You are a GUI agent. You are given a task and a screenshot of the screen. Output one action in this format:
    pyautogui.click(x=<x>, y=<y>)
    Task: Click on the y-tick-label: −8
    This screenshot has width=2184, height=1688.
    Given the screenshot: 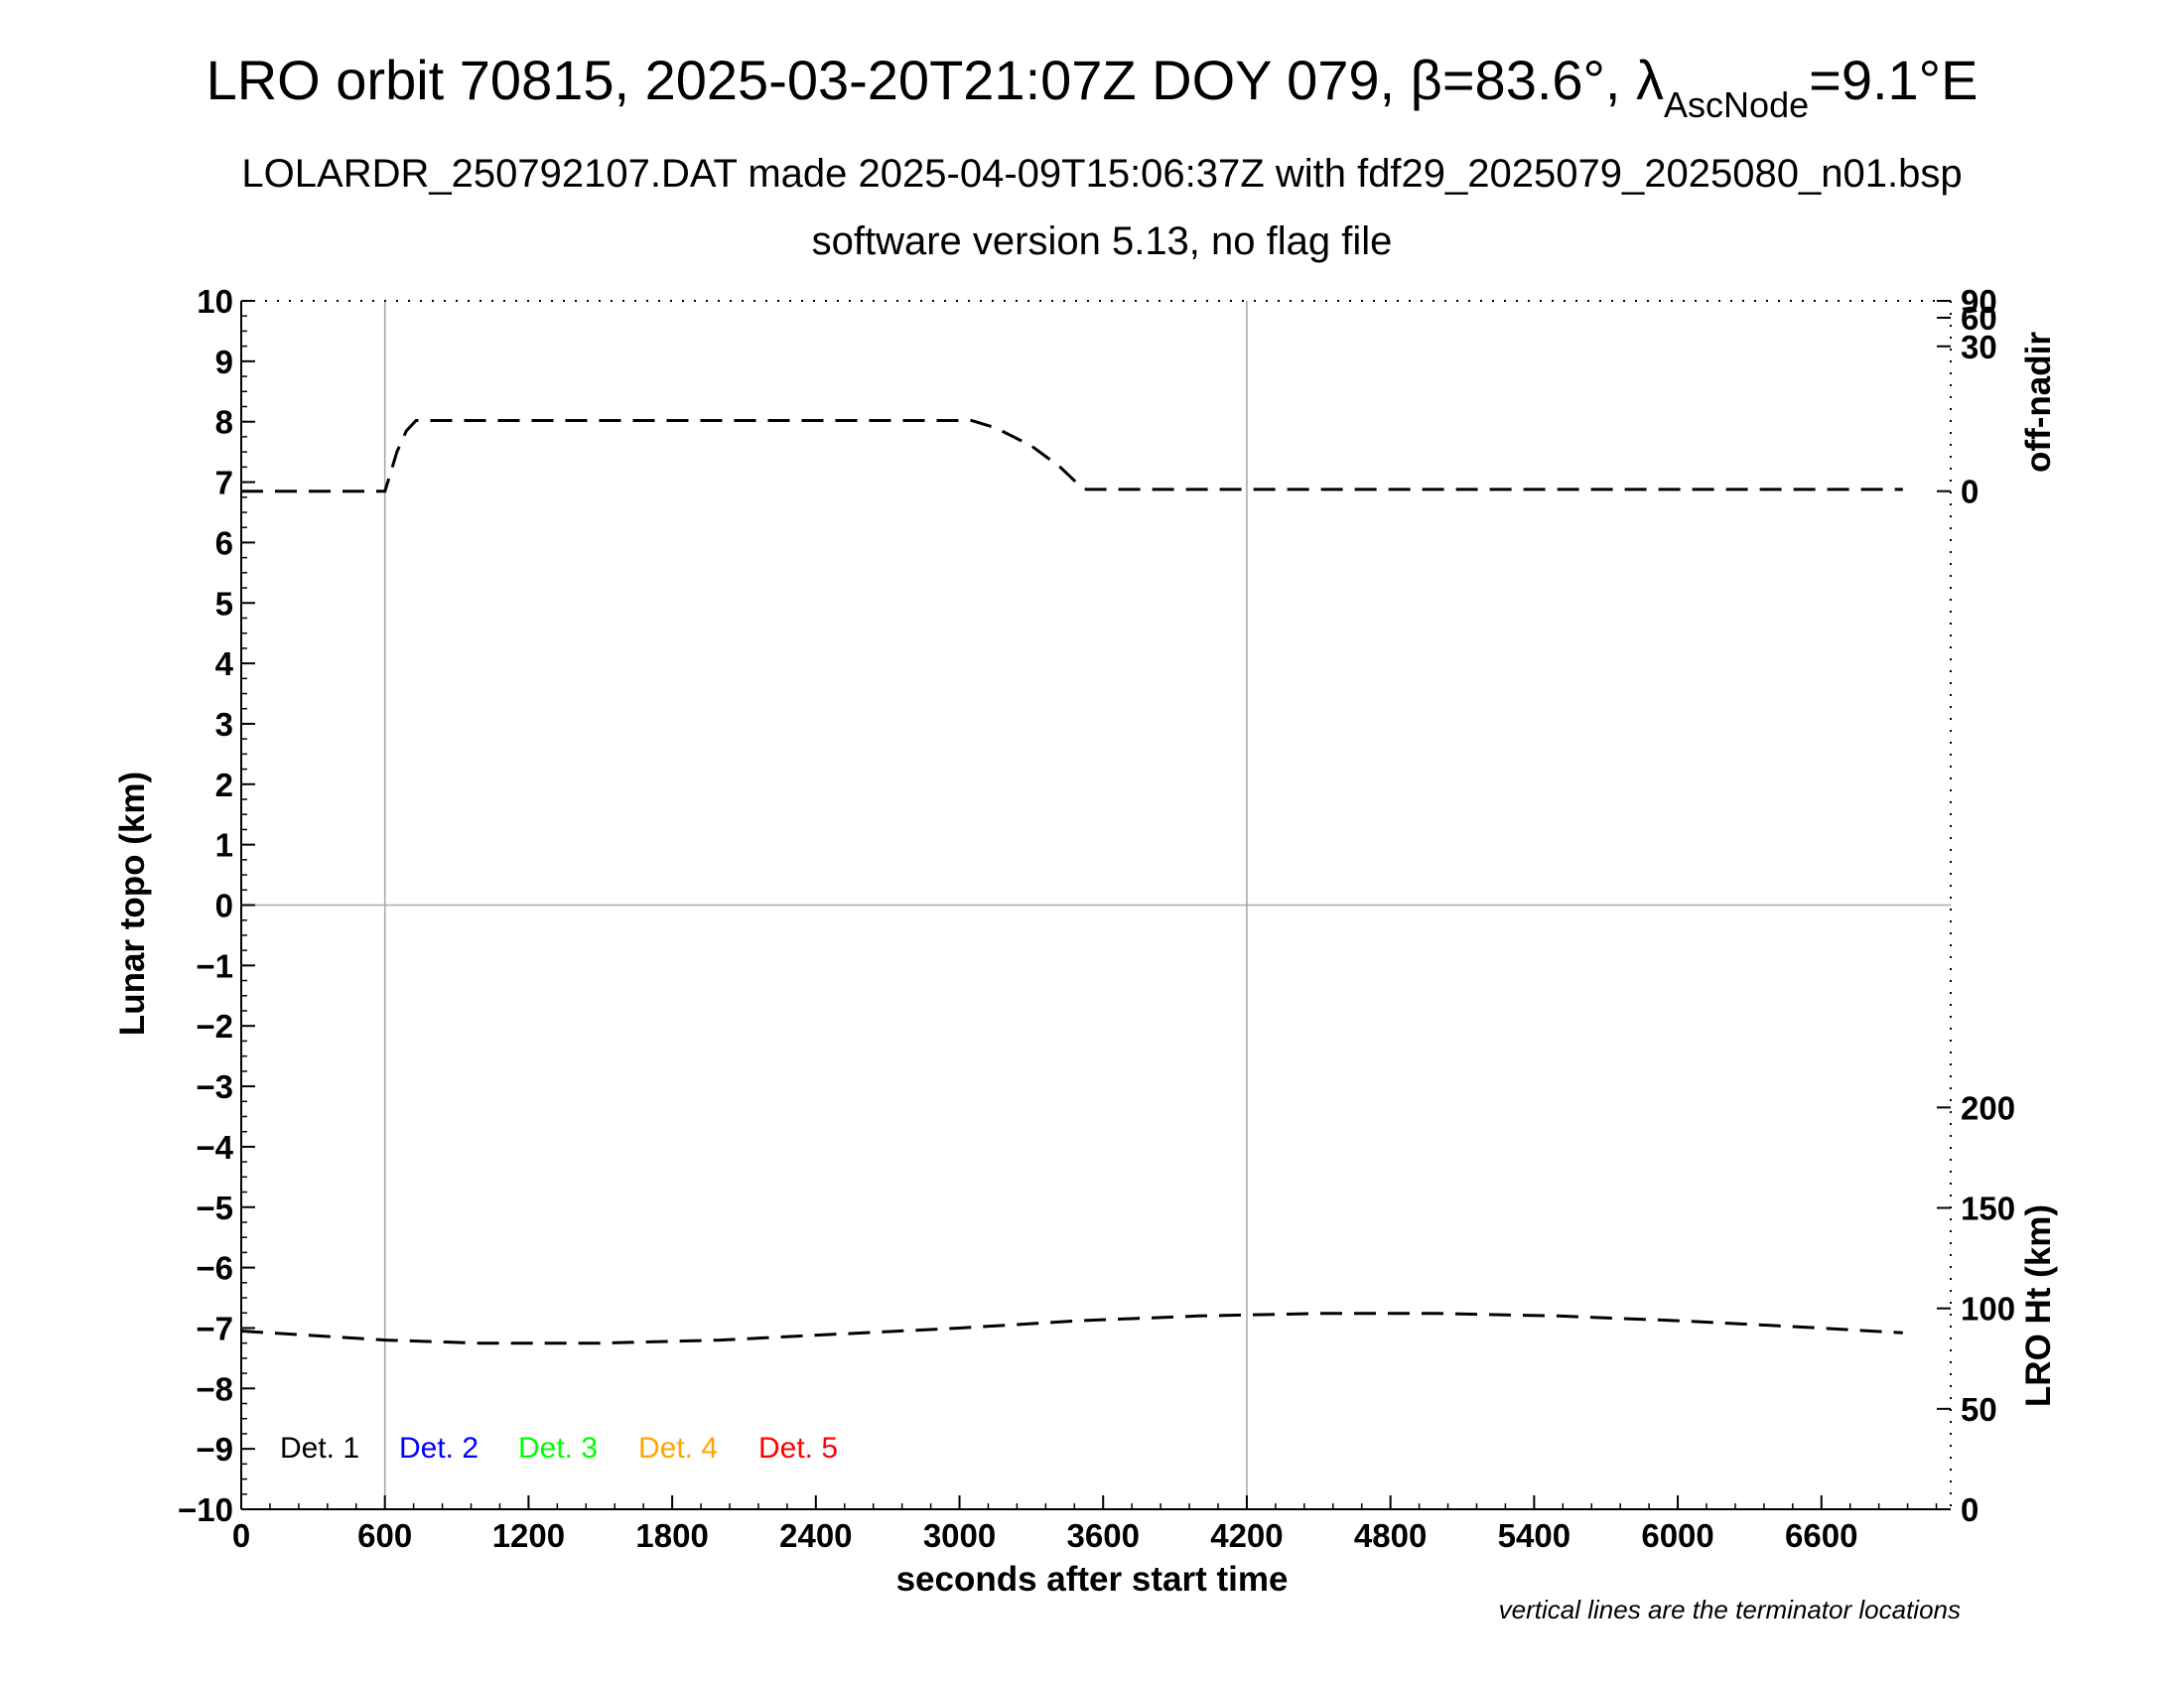 What is the action you would take?
    pyautogui.click(x=214, y=1388)
    